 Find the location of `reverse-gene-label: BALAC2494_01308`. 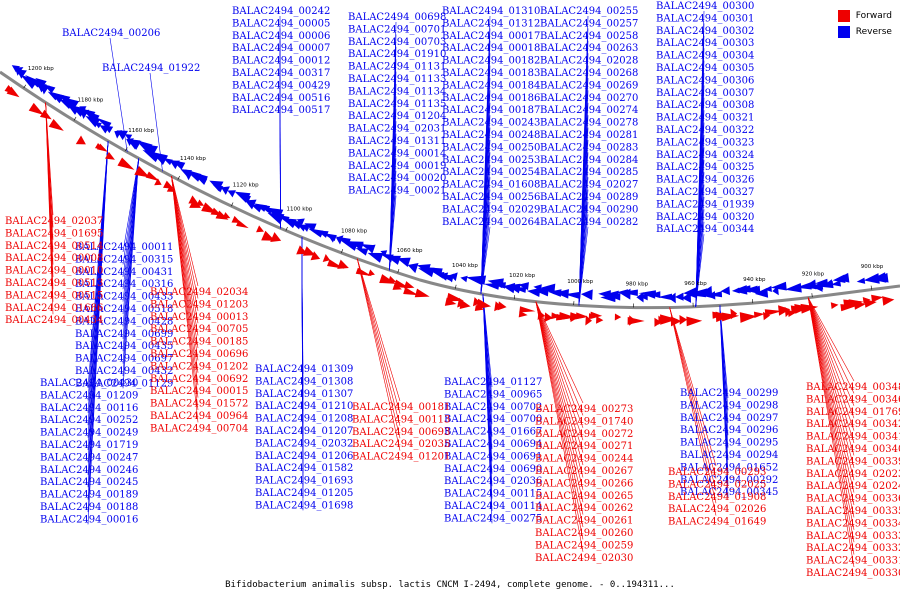

reverse-gene-label: BALAC2494_01308 is located at coordinates (304, 381).